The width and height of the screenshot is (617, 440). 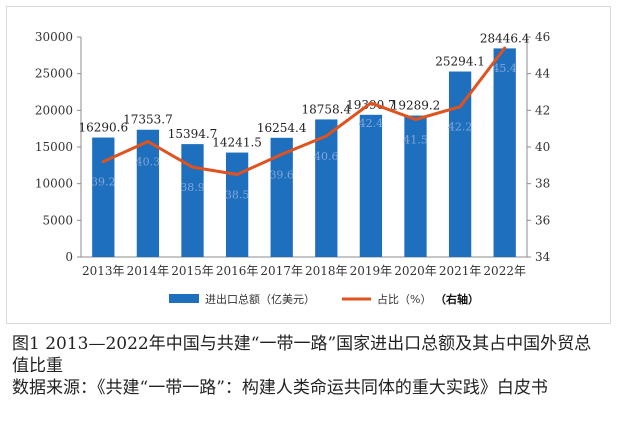 I want to click on x-tick-label: 2017年, so click(x=281, y=271).